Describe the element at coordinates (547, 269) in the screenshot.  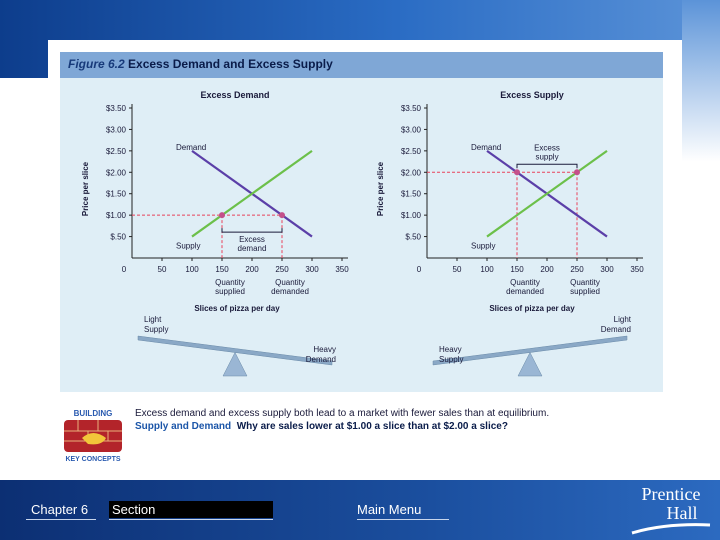
I see `excess-supply-x-tick-label: 200` at that location.